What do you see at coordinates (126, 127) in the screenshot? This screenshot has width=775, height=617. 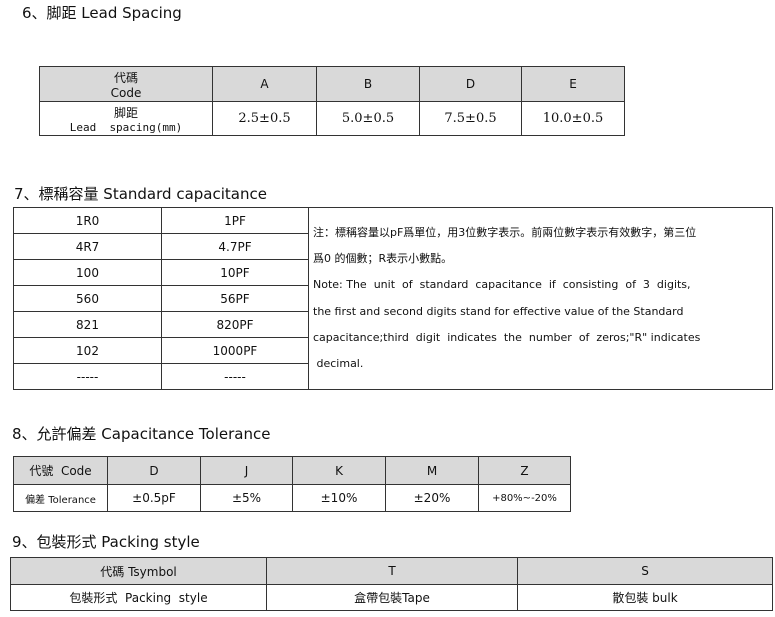 I see `row-label-en: Lead spacing(mm)` at bounding box center [126, 127].